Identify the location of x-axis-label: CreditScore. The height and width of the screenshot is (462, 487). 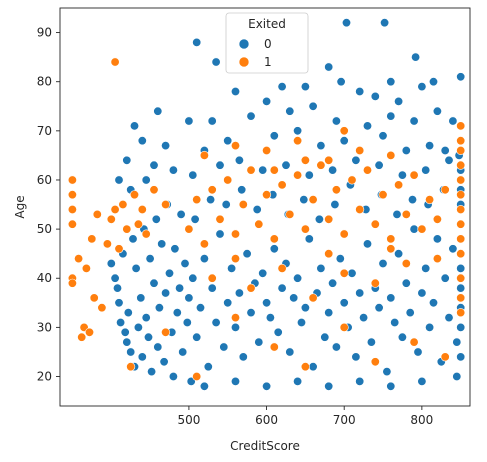
(265, 446).